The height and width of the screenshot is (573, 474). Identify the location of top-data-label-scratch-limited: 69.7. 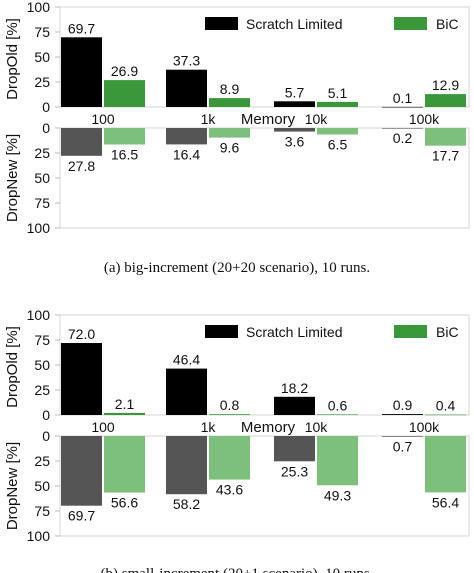
(81, 28).